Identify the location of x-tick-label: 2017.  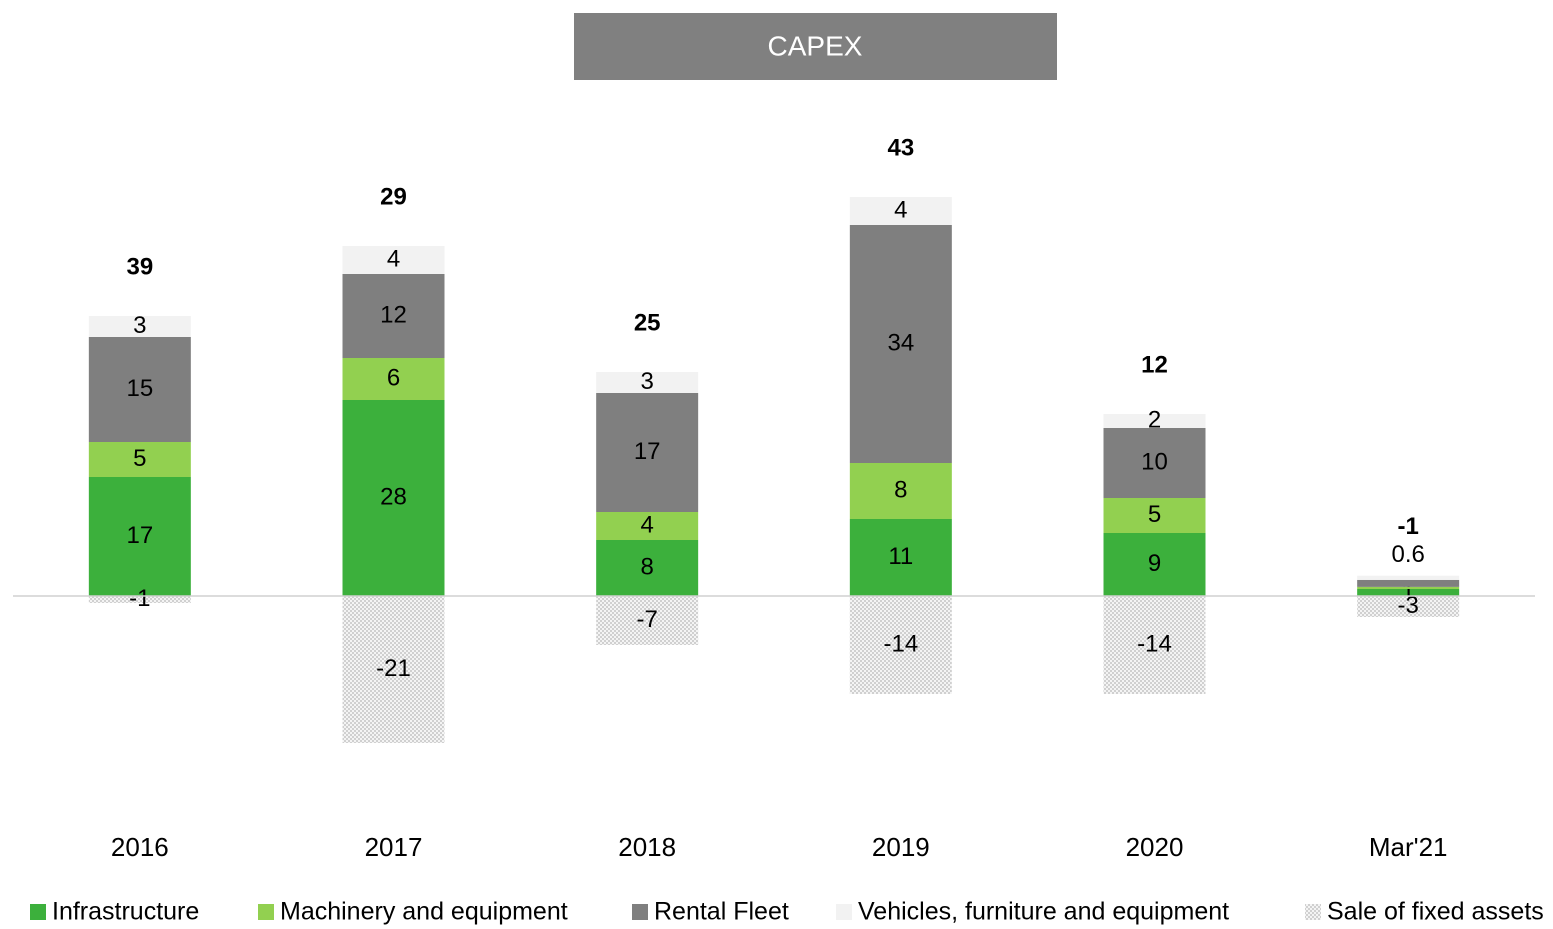
(394, 847).